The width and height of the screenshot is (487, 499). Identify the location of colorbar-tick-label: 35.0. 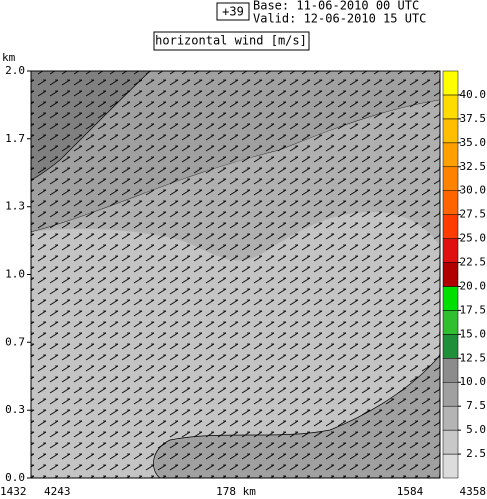
(473, 142).